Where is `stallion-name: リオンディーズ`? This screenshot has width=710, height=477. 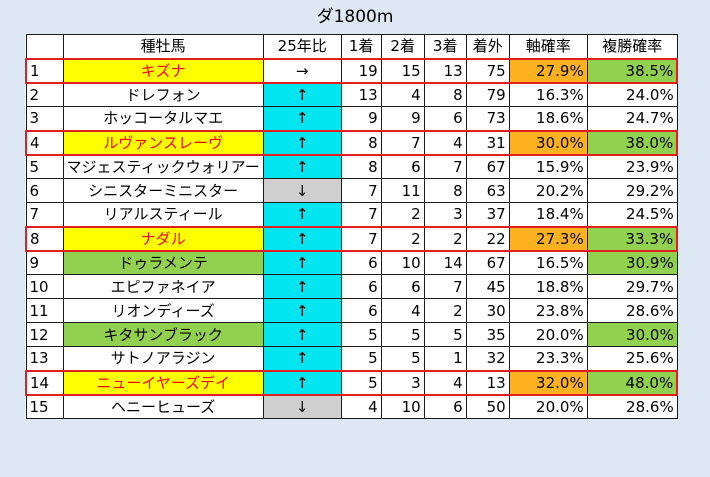
stallion-name: リオンディーズ is located at coordinates (163, 310).